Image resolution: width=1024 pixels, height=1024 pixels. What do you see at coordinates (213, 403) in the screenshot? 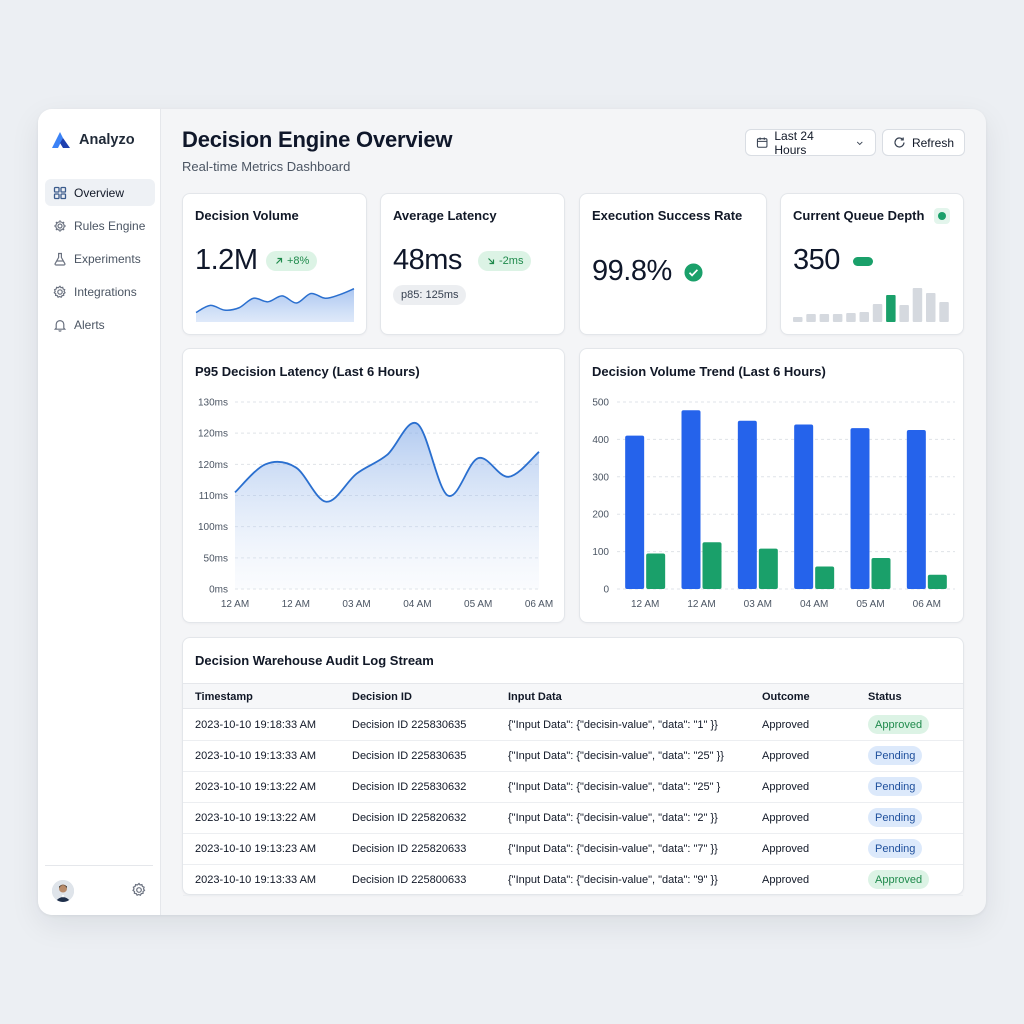
I see `y-tick-label: 130ms` at bounding box center [213, 403].